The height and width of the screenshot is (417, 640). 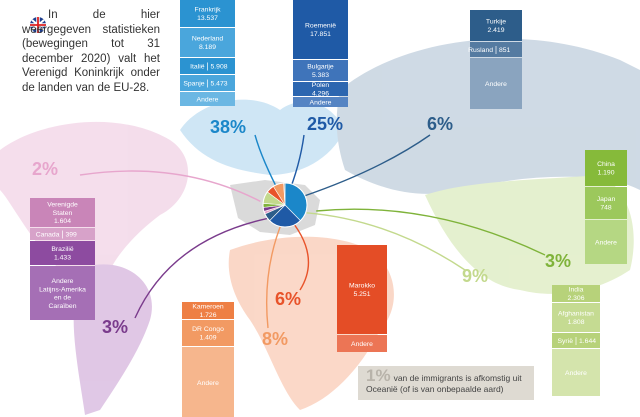 What do you see at coordinates (275, 339) in the screenshot?
I see `region-share: 8%` at bounding box center [275, 339].